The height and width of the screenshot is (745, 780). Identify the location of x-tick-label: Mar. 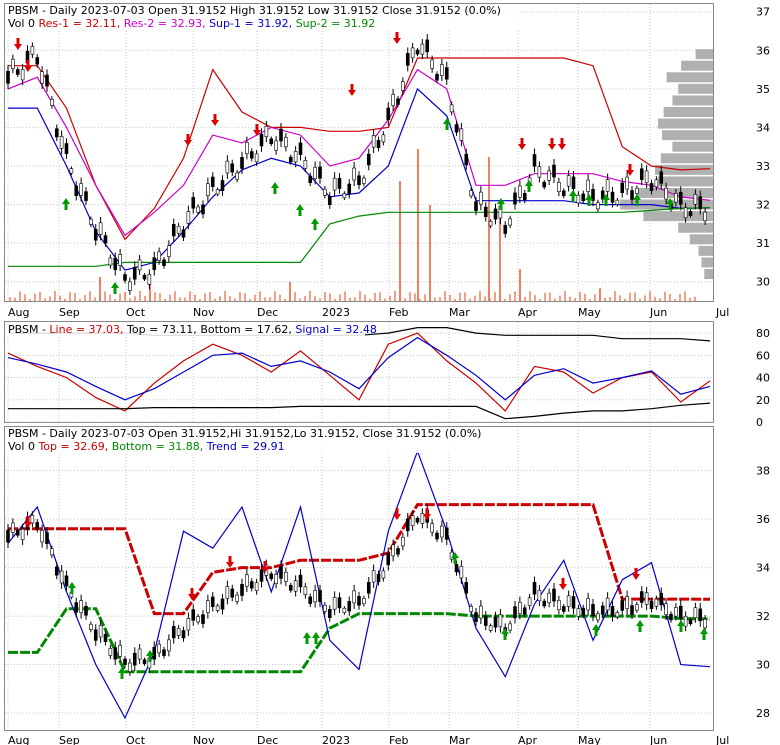
(459, 739).